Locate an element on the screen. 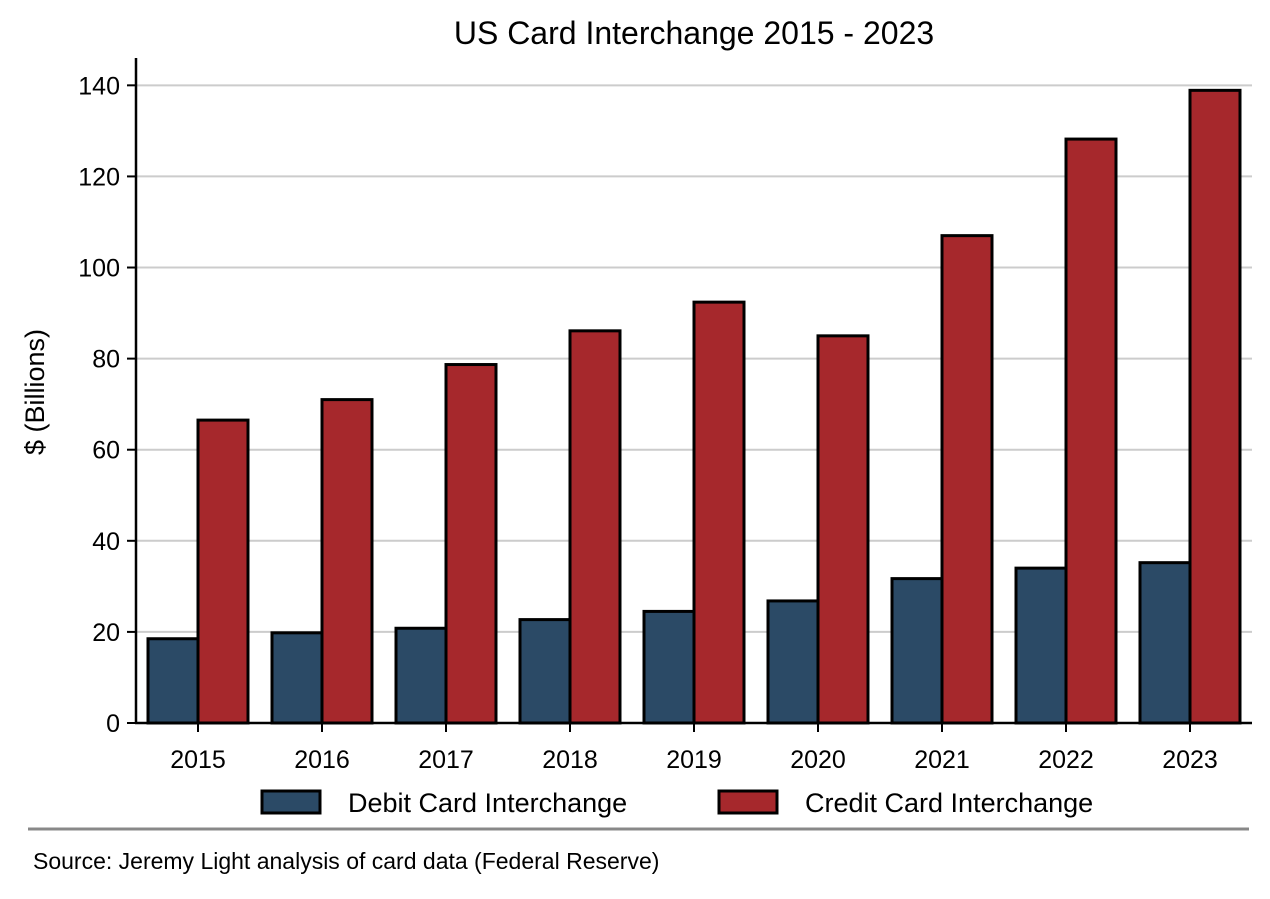 The image size is (1270, 899). bar-debit-2016 is located at coordinates (297, 678).